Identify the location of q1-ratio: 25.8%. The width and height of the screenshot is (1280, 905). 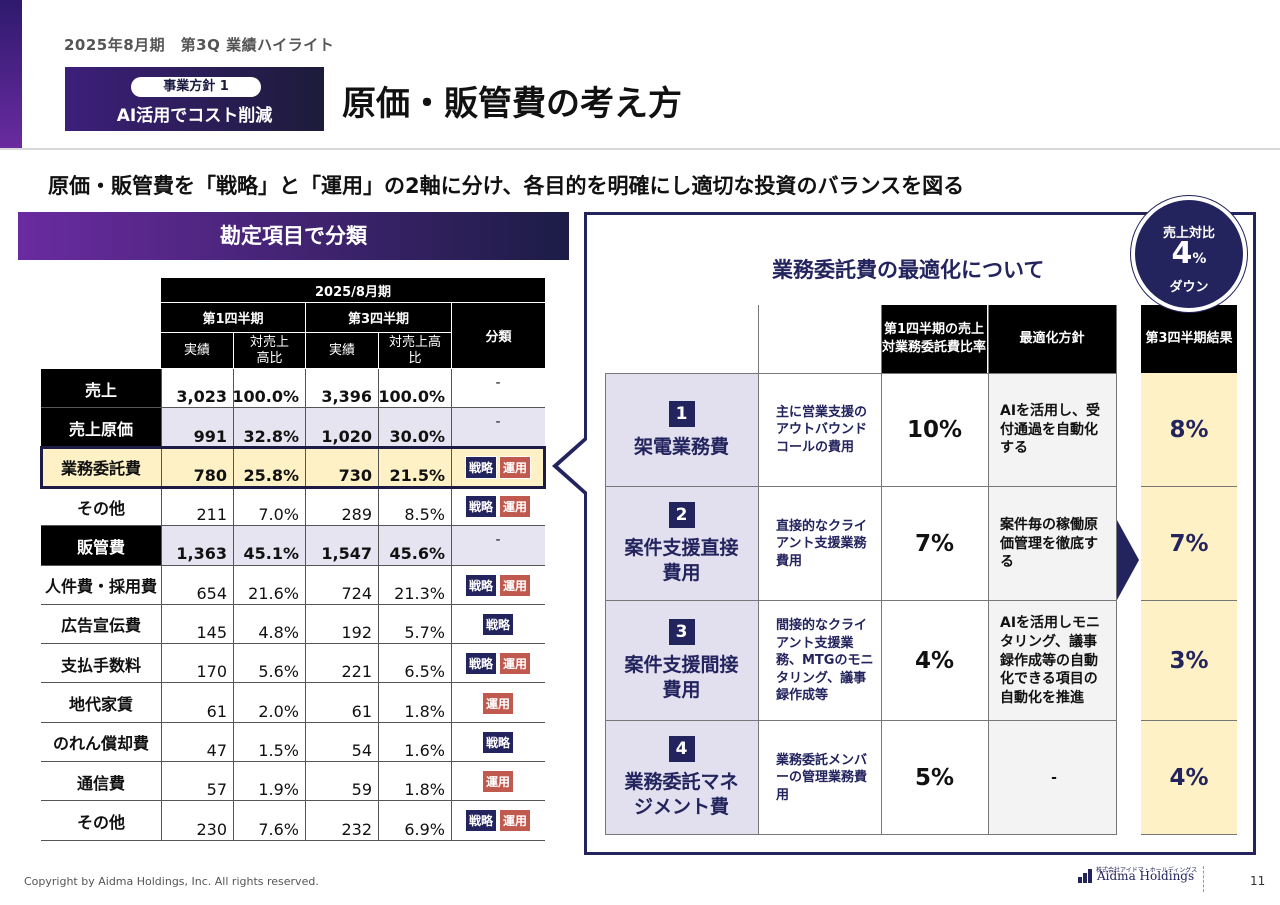
(271, 475).